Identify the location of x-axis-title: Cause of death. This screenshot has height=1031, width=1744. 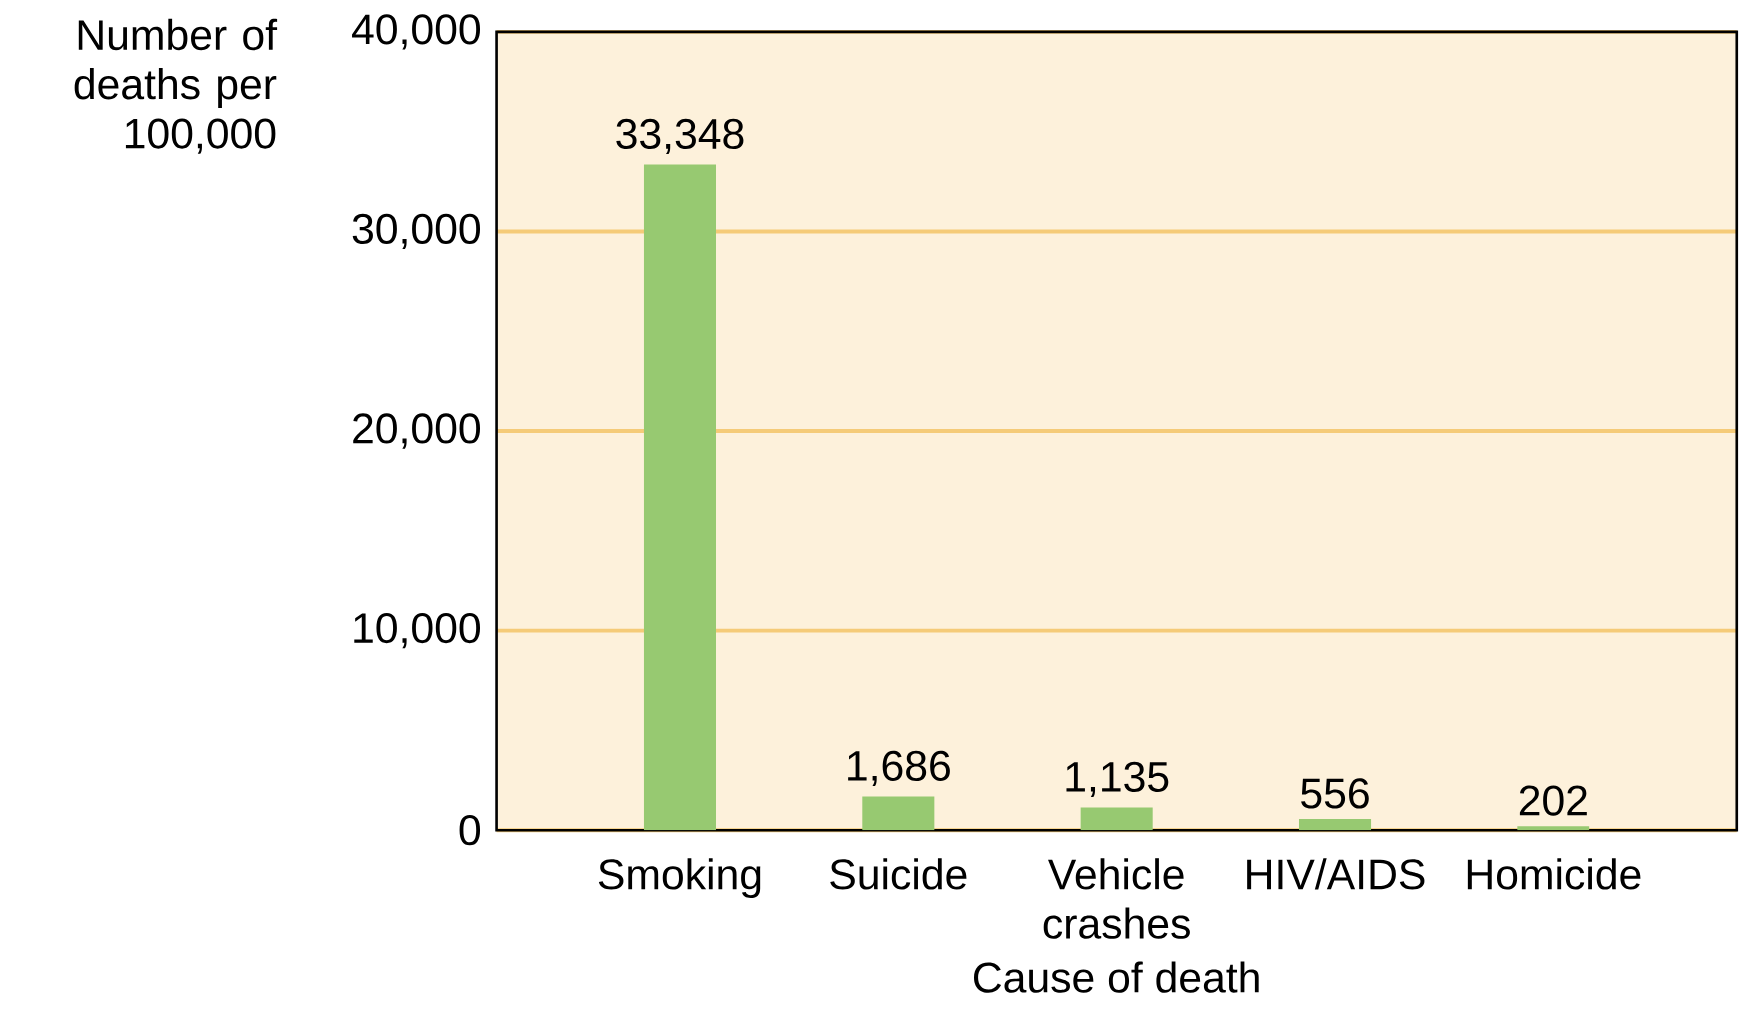
(1116, 977).